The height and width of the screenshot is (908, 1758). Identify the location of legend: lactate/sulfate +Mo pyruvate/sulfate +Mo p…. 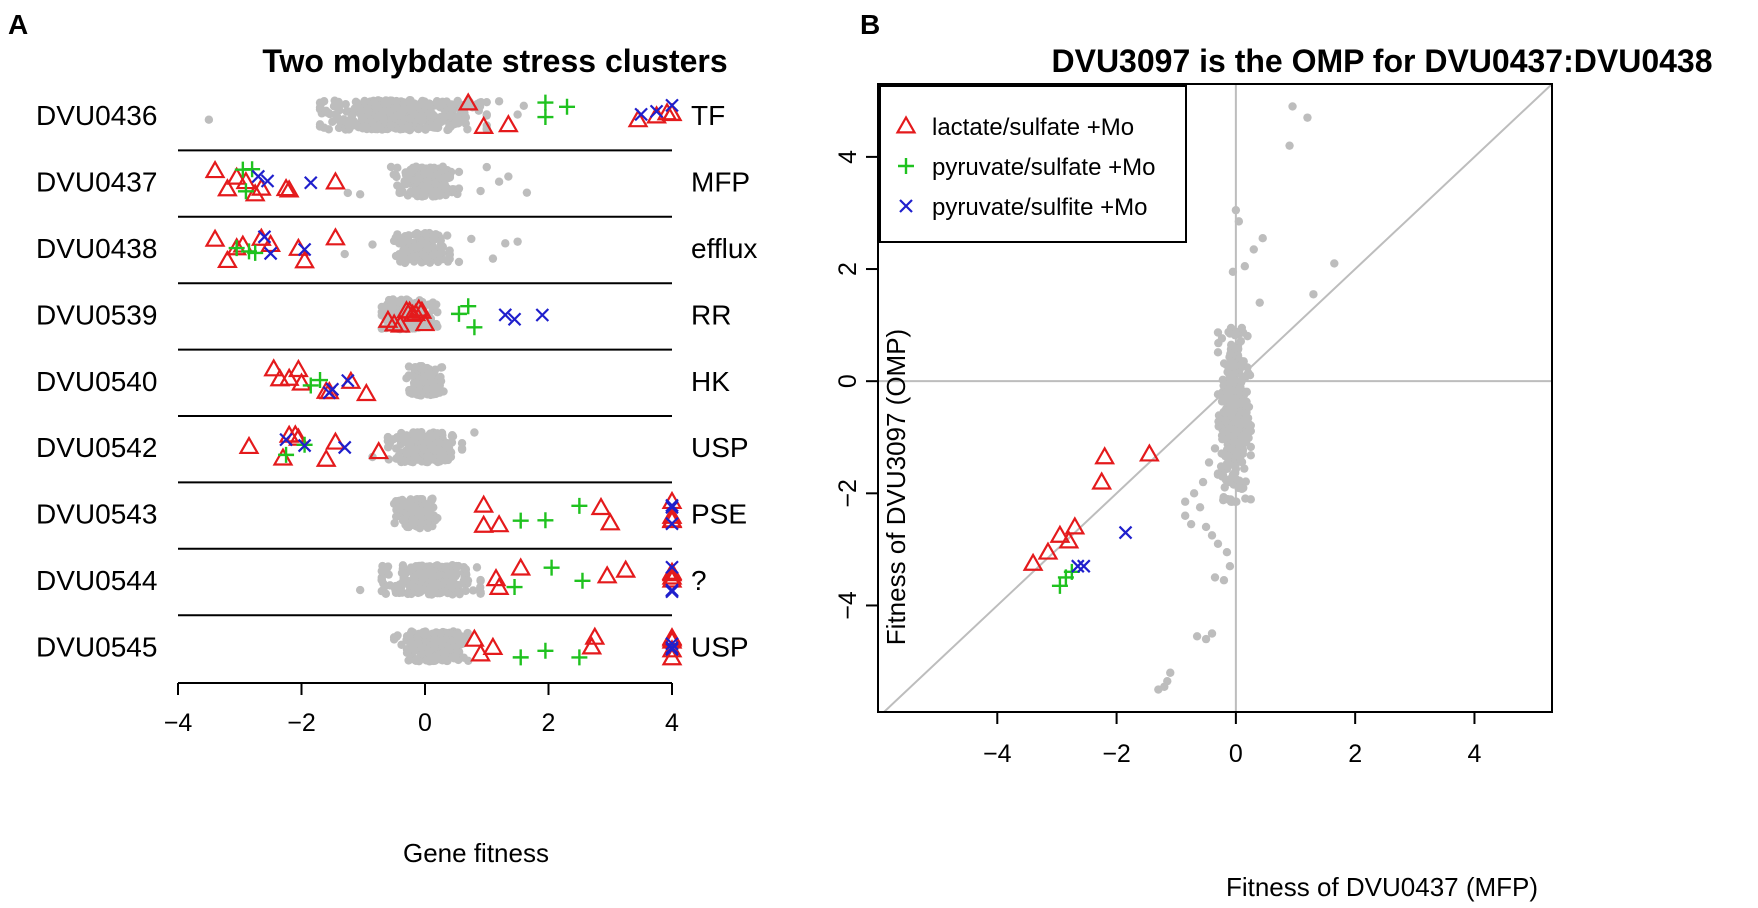
(1033, 164).